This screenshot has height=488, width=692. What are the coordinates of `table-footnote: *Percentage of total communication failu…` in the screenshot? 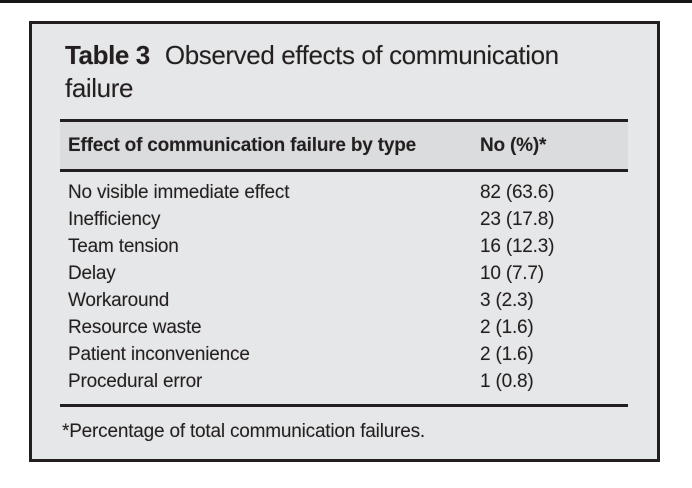 It's located at (243, 431).